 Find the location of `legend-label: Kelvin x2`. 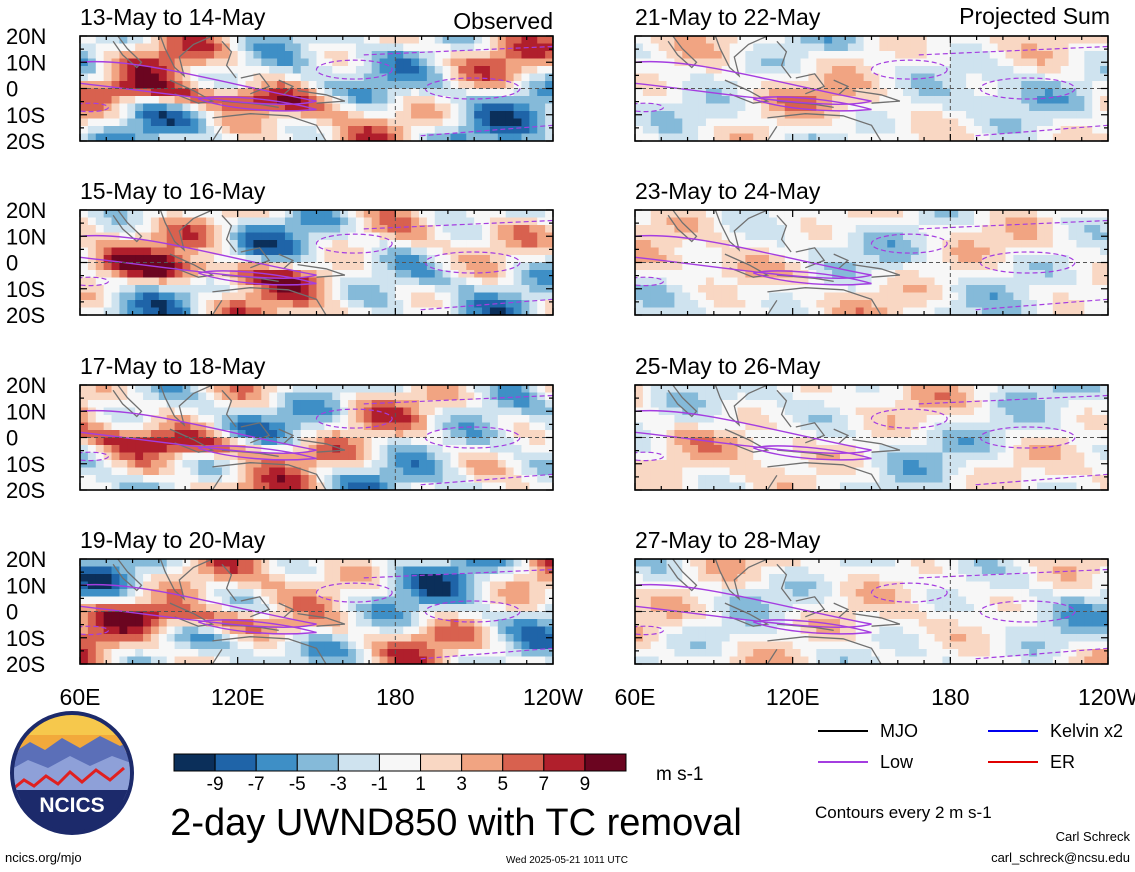

legend-label: Kelvin x2 is located at coordinates (1086, 731).